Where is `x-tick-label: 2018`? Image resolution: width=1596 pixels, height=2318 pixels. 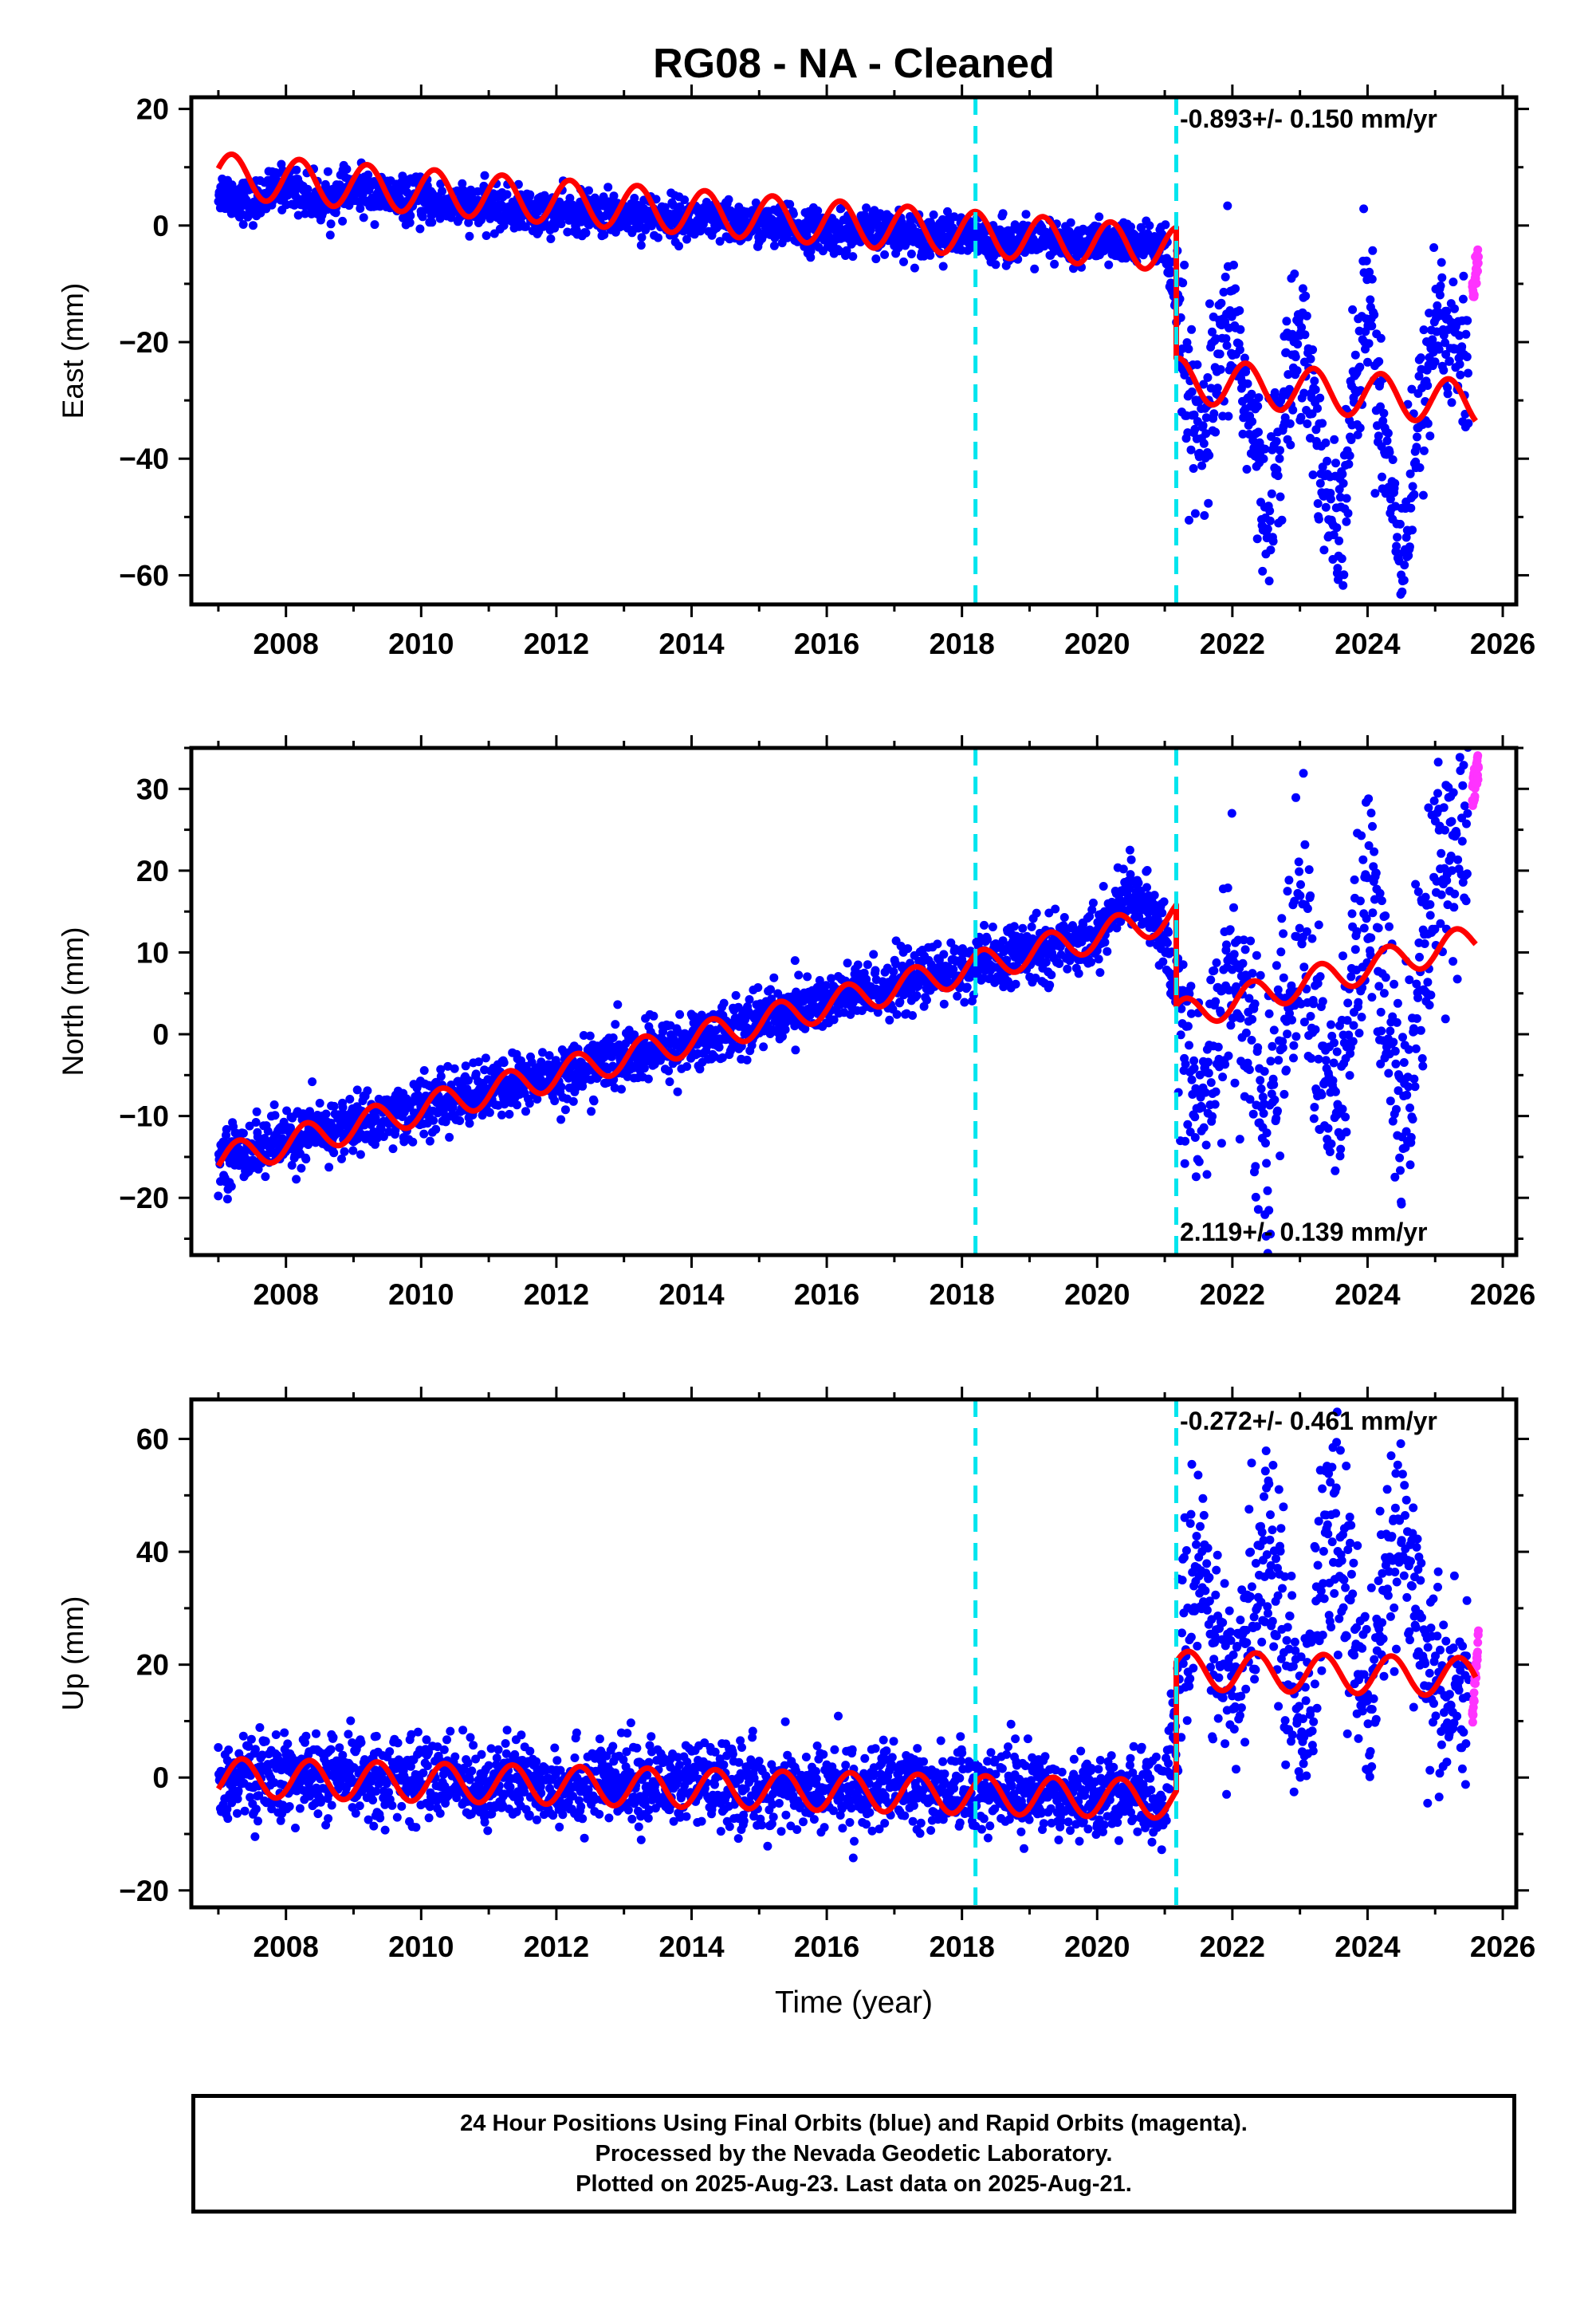 x-tick-label: 2018 is located at coordinates (962, 644).